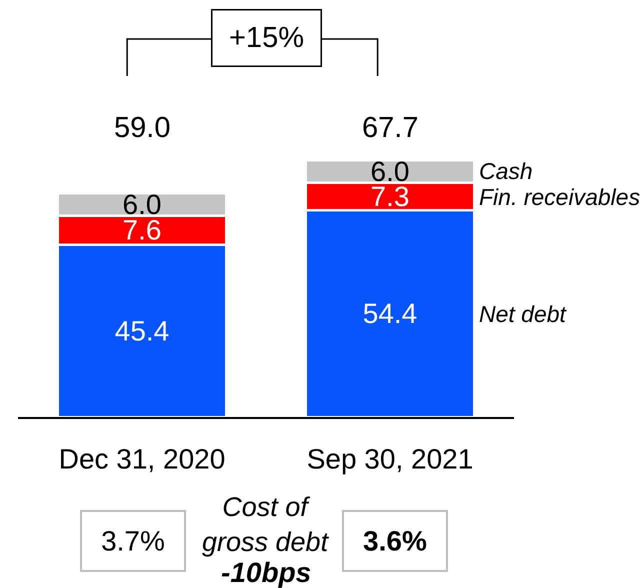 This screenshot has height=588, width=644. What do you see at coordinates (142, 128) in the screenshot?
I see `total-label: 59.0` at bounding box center [142, 128].